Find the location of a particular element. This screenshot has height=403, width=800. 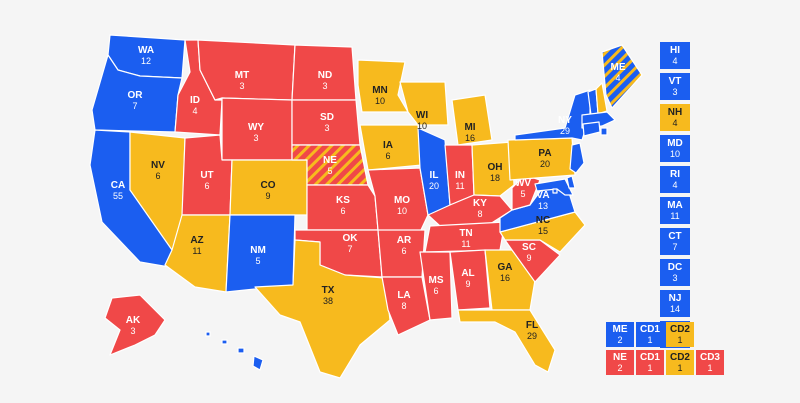

state-abbr: OH is located at coordinates (495, 167).